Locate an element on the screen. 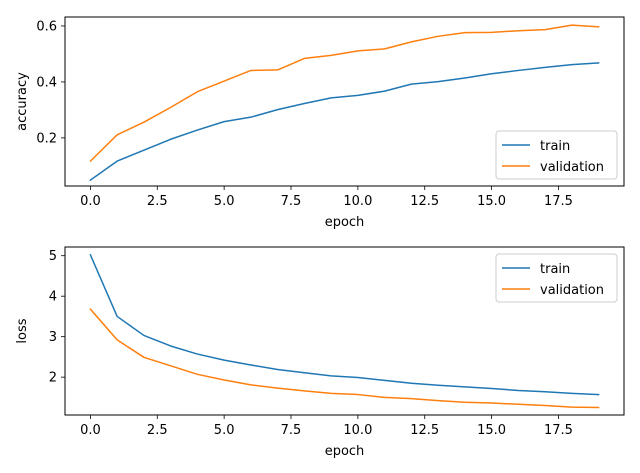 Image resolution: width=640 pixels, height=473 pixels. accuracy-x-tick-label: 7.5 is located at coordinates (291, 201).